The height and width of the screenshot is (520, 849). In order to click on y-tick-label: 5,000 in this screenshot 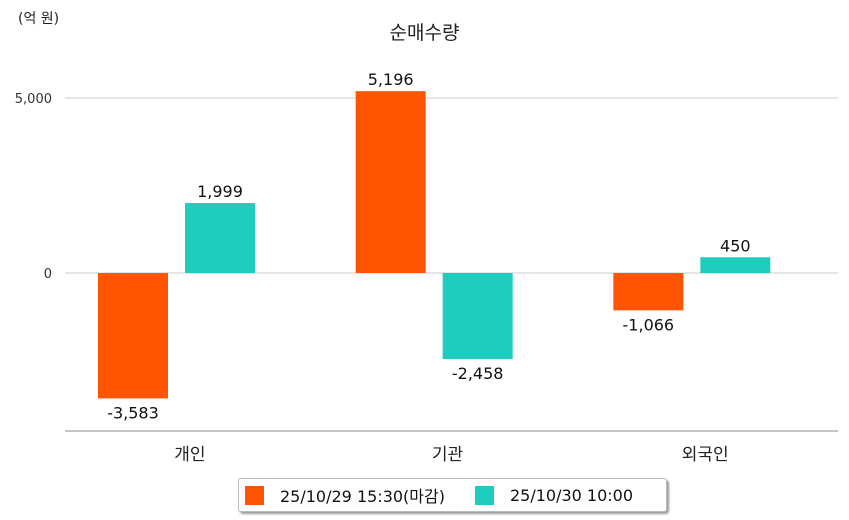, I will do `click(33, 99)`.